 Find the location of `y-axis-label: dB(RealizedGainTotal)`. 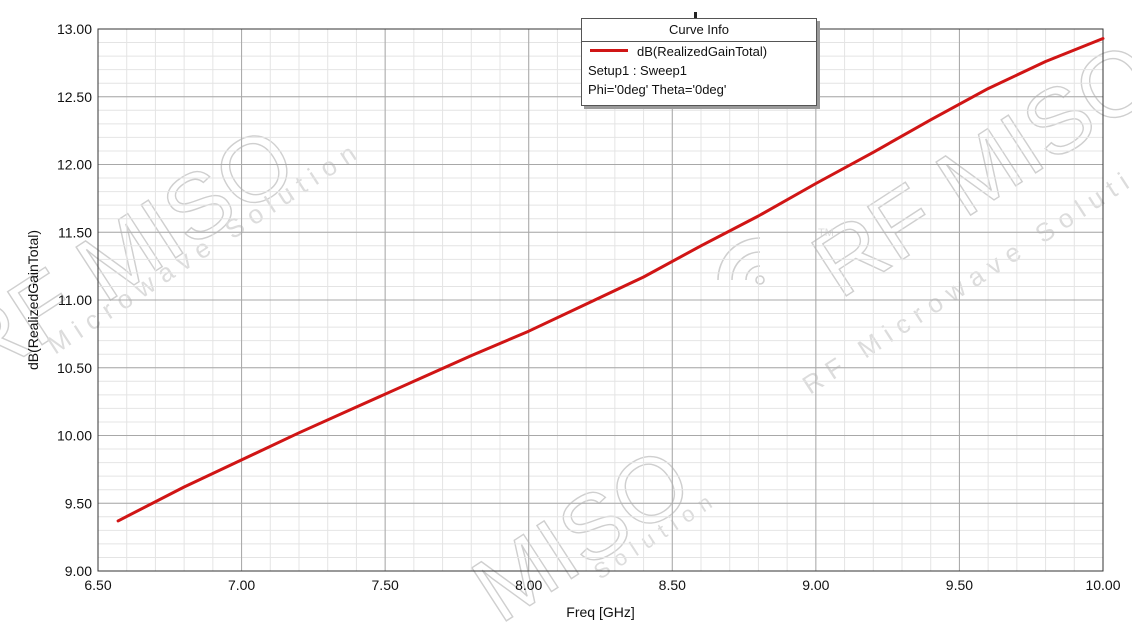

y-axis-label: dB(RealizedGainTotal) is located at coordinates (33, 300).